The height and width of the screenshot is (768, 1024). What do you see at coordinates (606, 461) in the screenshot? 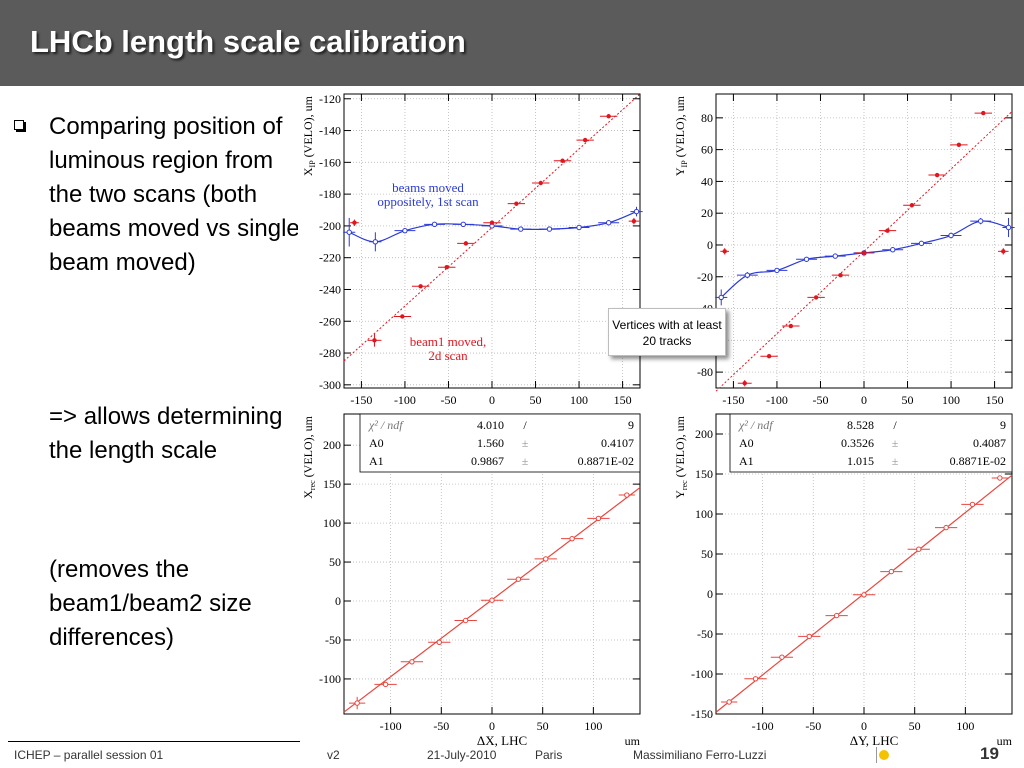
I see `stats-error: 0.8871E-02` at bounding box center [606, 461].